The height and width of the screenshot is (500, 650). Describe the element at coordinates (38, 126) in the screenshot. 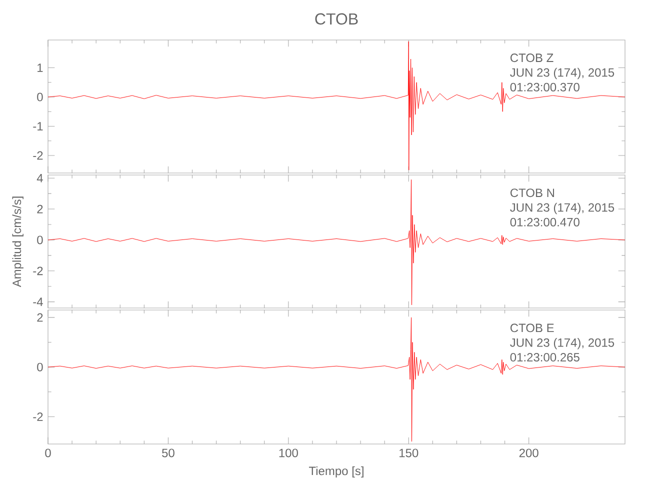

I see `y-tick-label: -1` at that location.